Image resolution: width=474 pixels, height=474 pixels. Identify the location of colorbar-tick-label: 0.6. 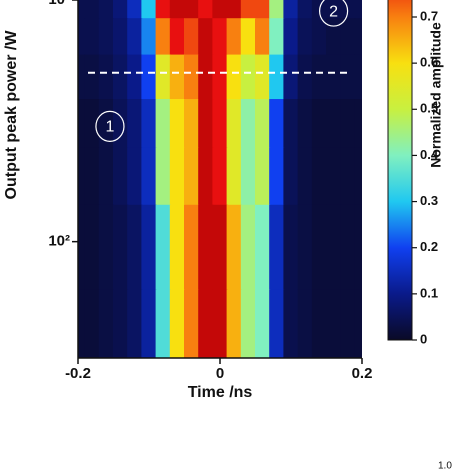
(429, 62).